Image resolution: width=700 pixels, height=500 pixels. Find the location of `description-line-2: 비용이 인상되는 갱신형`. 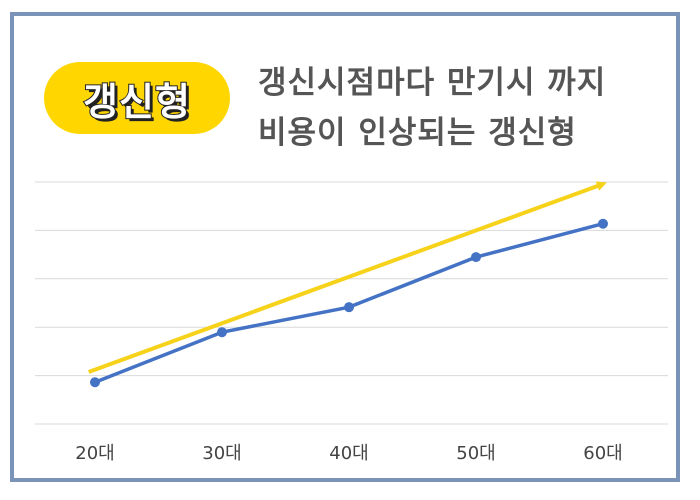

description-line-2: 비용이 인상되는 갱신형 is located at coordinates (417, 133).